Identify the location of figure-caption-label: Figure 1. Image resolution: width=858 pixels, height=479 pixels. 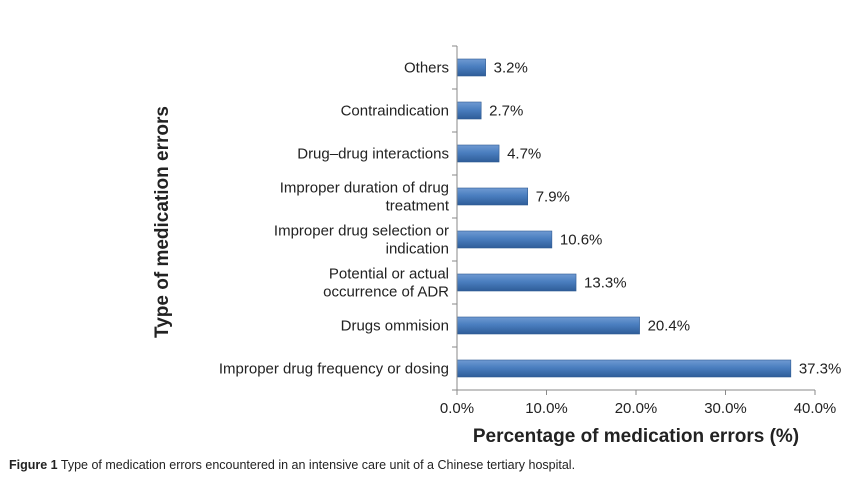
(33, 465).